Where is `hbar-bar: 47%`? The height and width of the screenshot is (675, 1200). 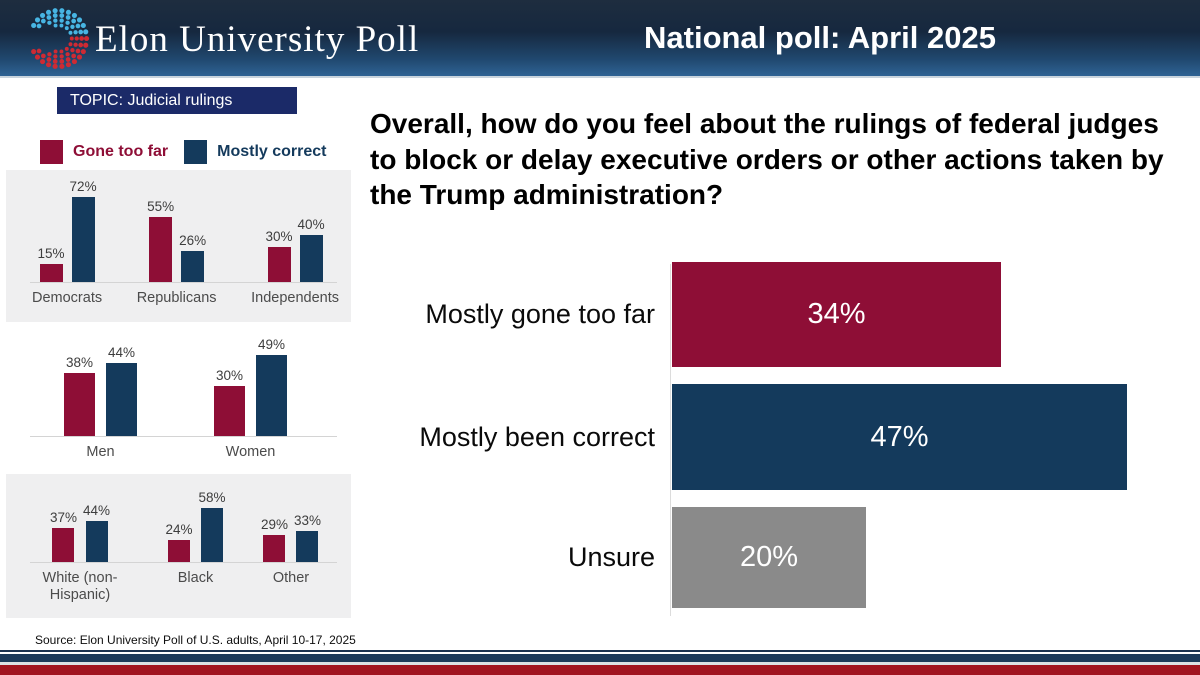 hbar-bar: 47% is located at coordinates (899, 437).